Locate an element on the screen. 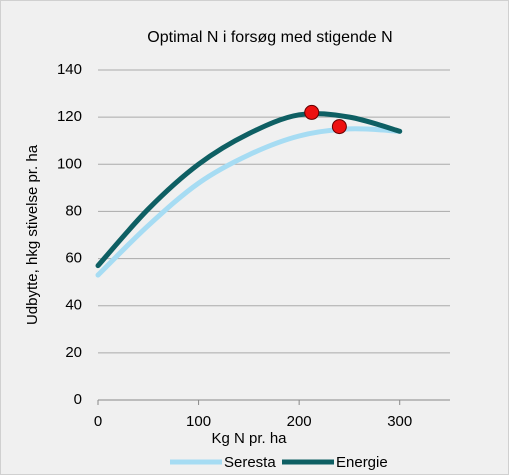 Image resolution: width=509 pixels, height=475 pixels. legend-label: Energie is located at coordinates (362, 462).